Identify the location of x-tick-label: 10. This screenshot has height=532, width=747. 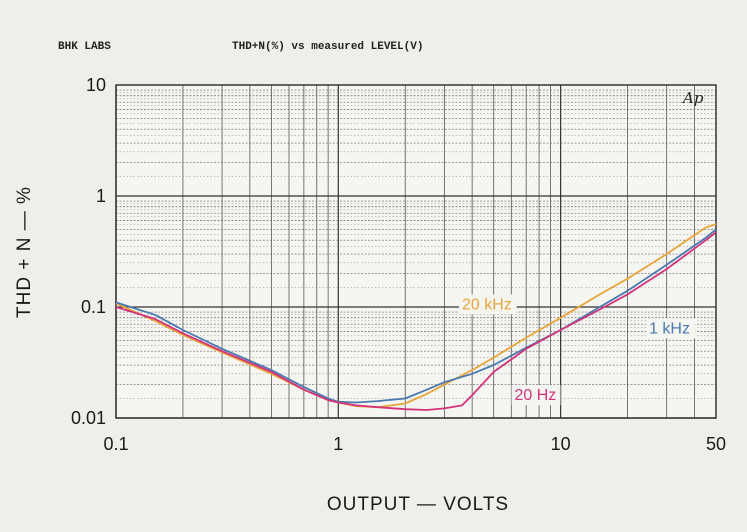
(561, 444).